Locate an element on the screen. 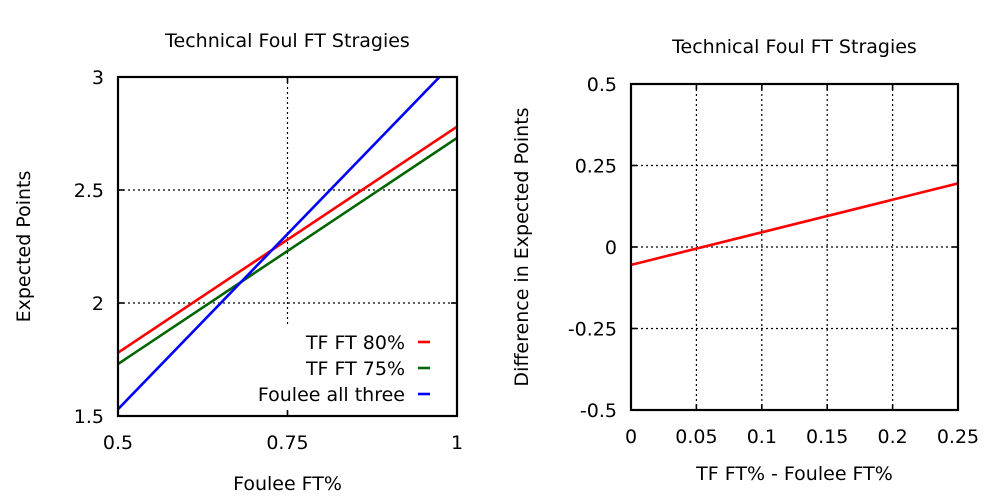 The image size is (1000, 500). legend-label: TF FT 75% is located at coordinates (355, 369).